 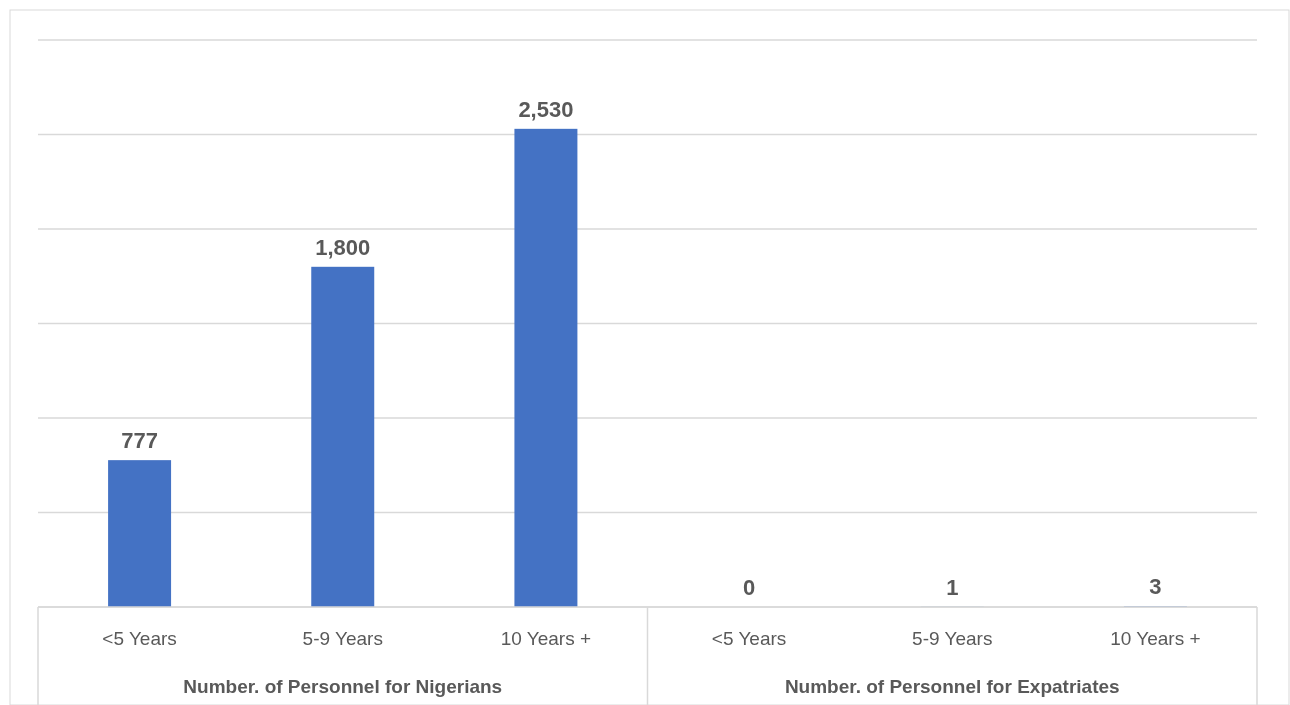 What do you see at coordinates (343, 247) in the screenshot?
I see `data-label: 1,800` at bounding box center [343, 247].